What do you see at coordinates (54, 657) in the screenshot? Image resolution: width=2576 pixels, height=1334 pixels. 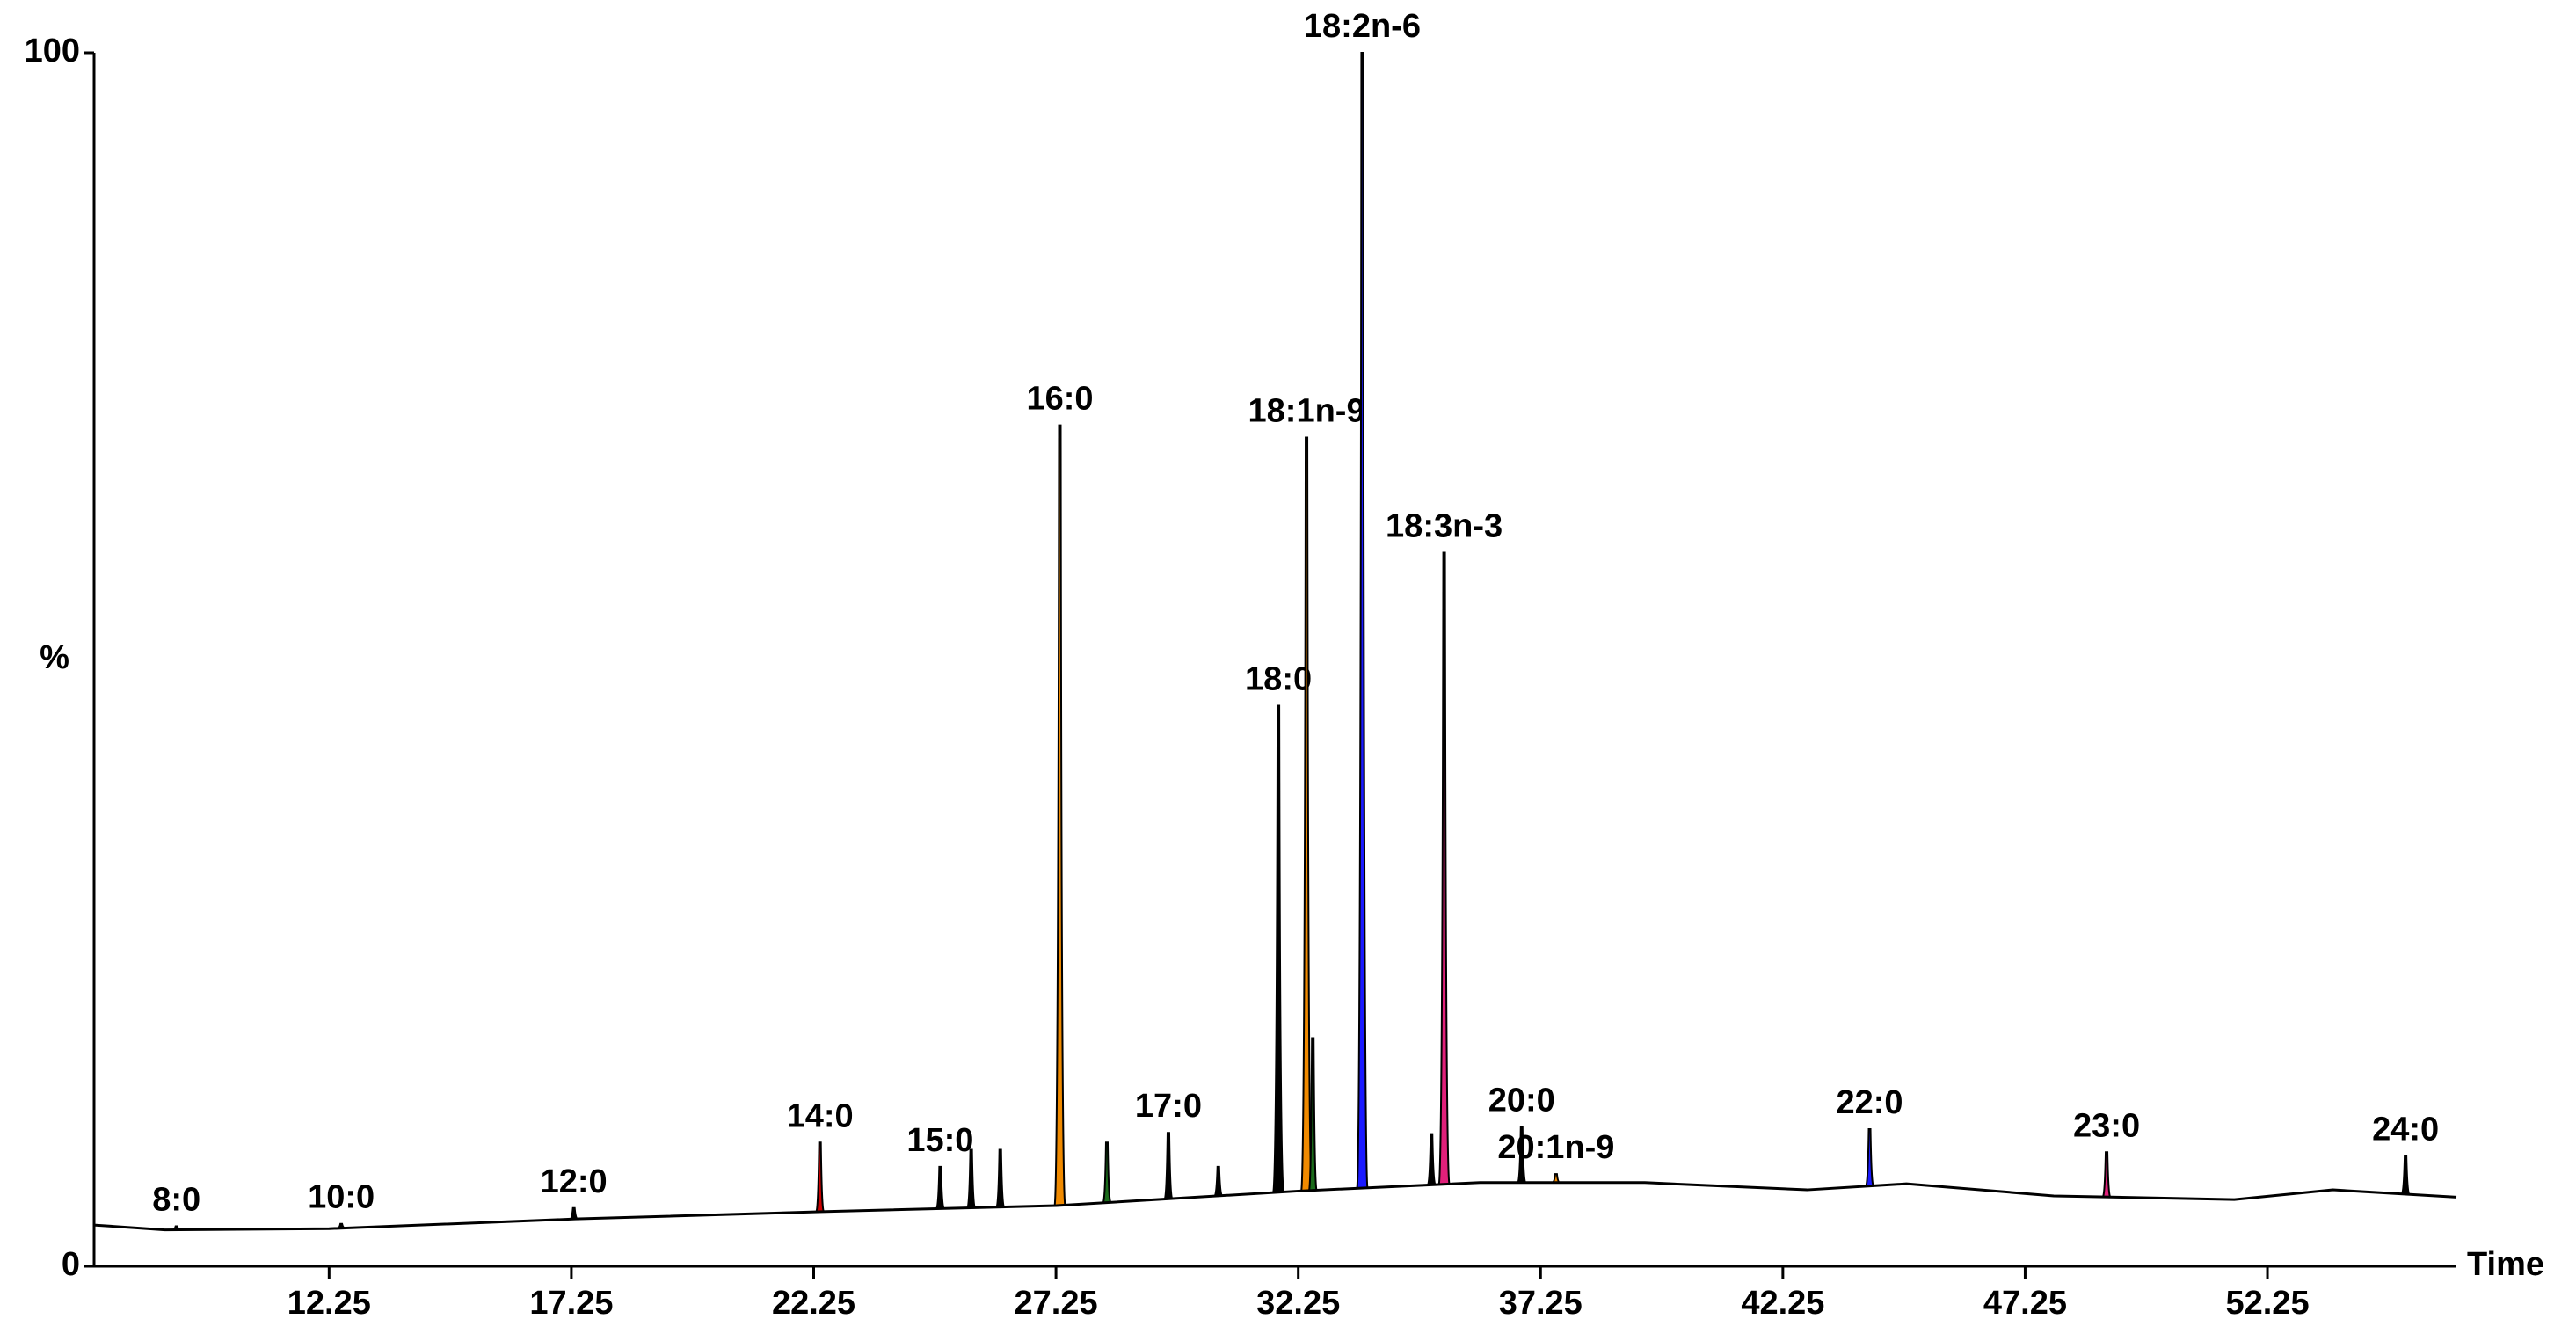 I see `y-axis-label: %` at bounding box center [54, 657].